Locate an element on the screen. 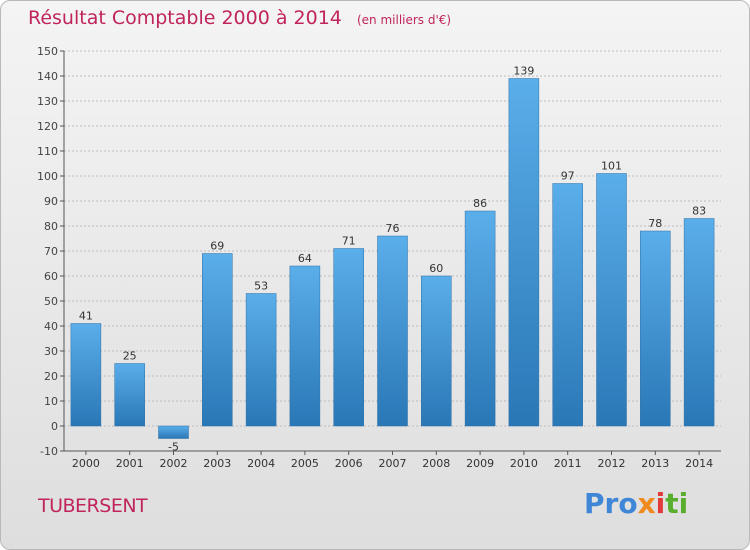 The width and height of the screenshot is (750, 550). logo-part-3: i is located at coordinates (660, 503).